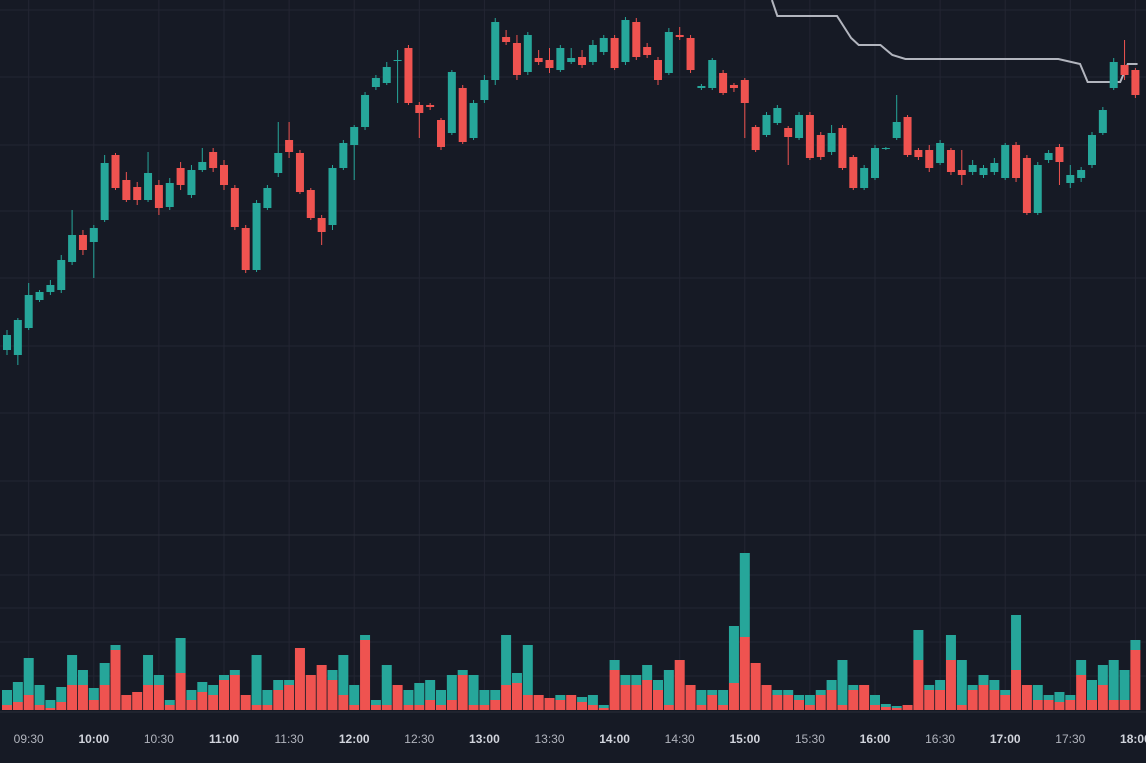  I want to click on x-tick-label: 12:30, so click(419, 739).